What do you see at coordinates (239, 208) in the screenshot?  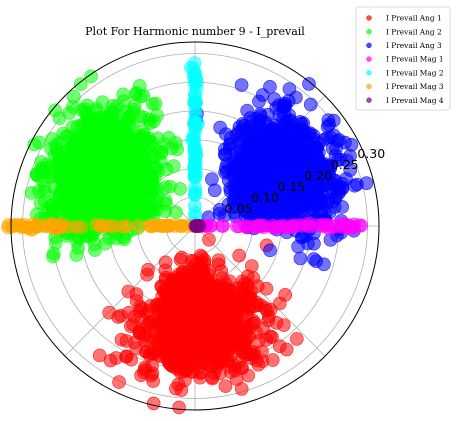 I see `r-tick-label: 0.05` at bounding box center [239, 208].